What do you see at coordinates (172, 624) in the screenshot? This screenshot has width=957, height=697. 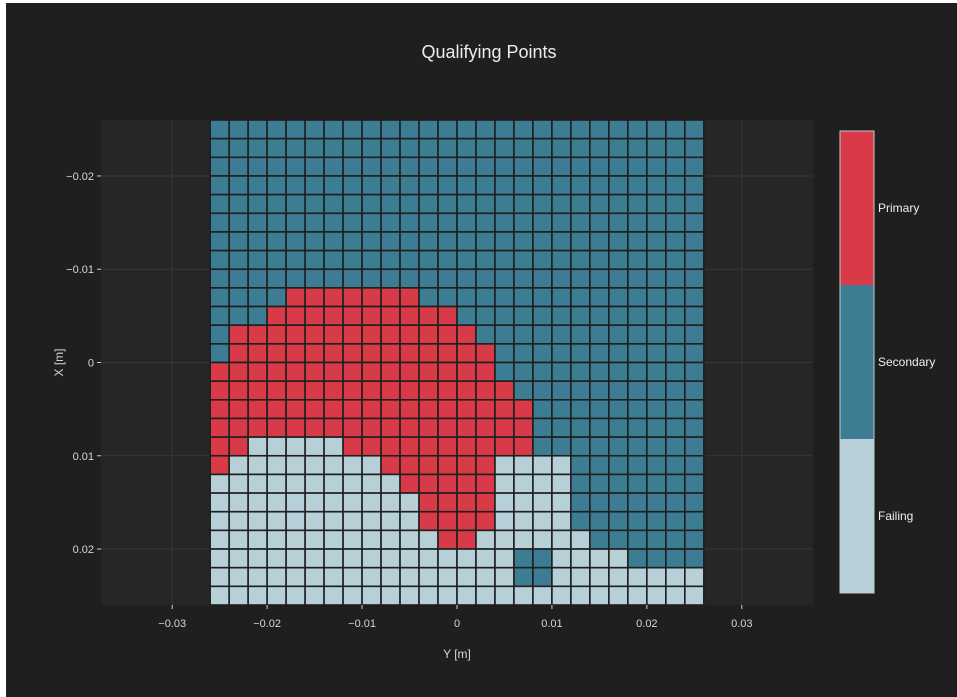 I see `x-tick-label: −0.03` at bounding box center [172, 624].